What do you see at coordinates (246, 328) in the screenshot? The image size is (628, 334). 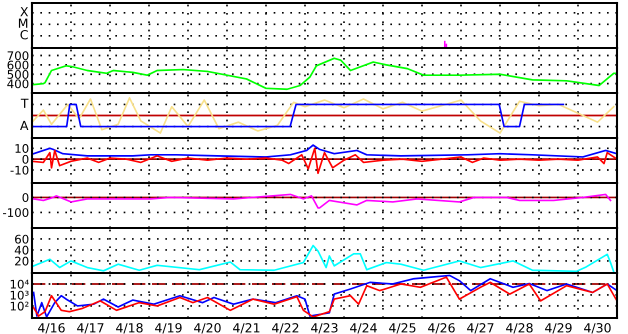 I see `x-tick-label: 4/21` at bounding box center [246, 328].